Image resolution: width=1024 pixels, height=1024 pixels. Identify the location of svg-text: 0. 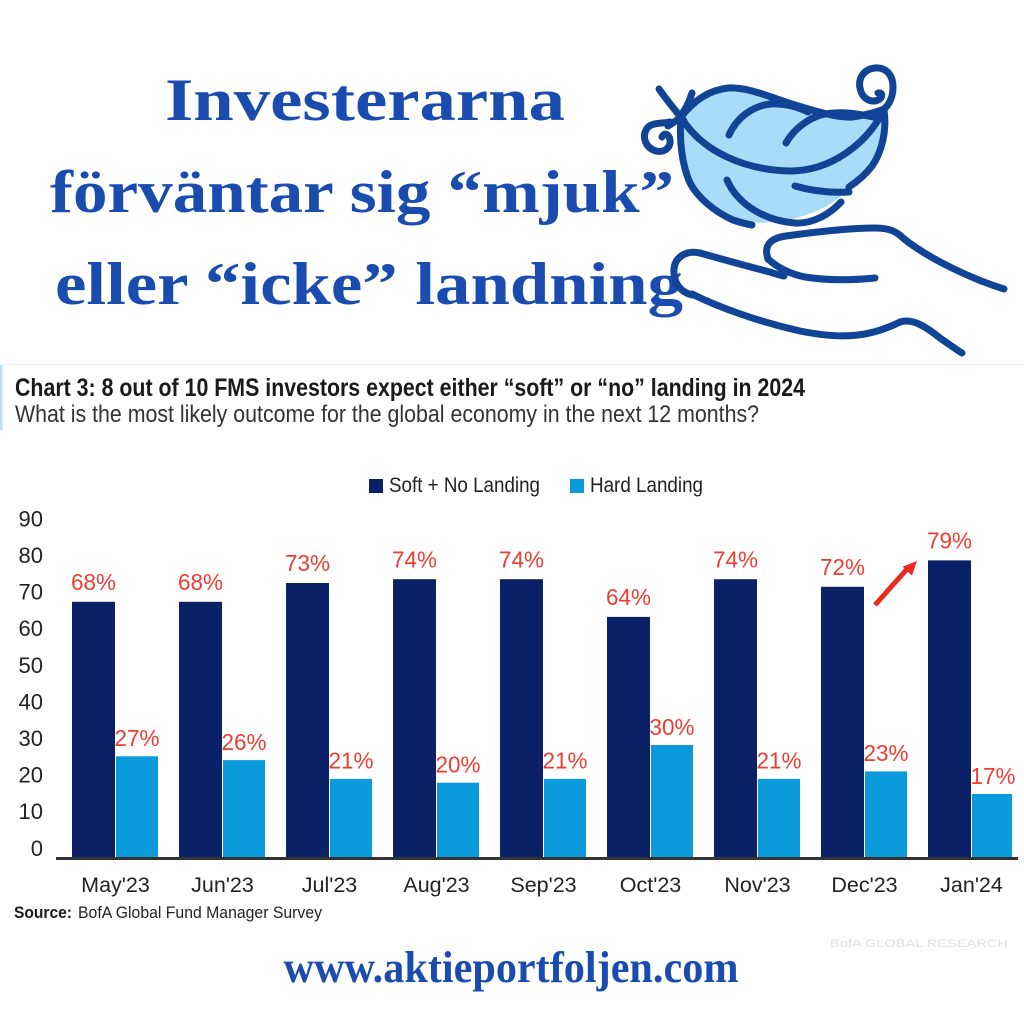
(37, 848).